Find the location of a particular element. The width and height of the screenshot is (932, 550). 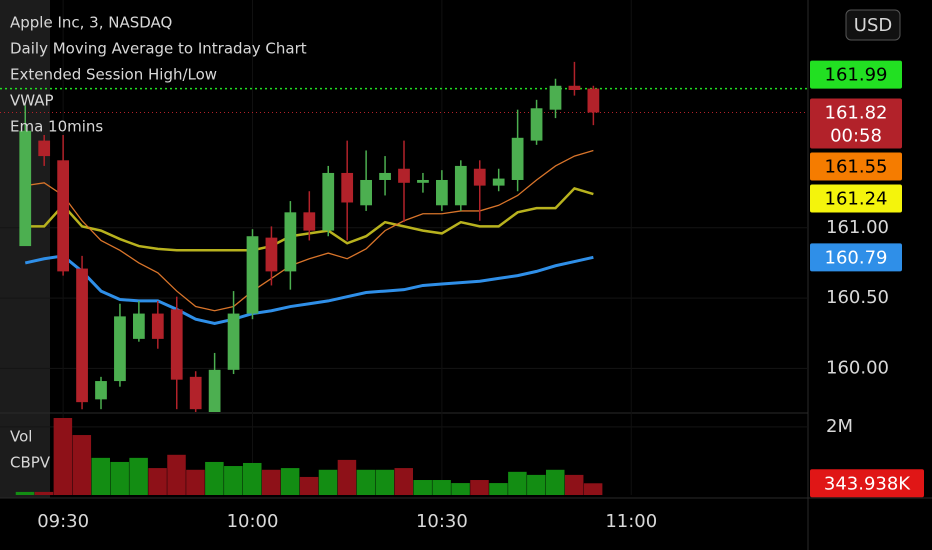

chart-title: Apple Inc, 3, NASDAQ is located at coordinates (91, 23).